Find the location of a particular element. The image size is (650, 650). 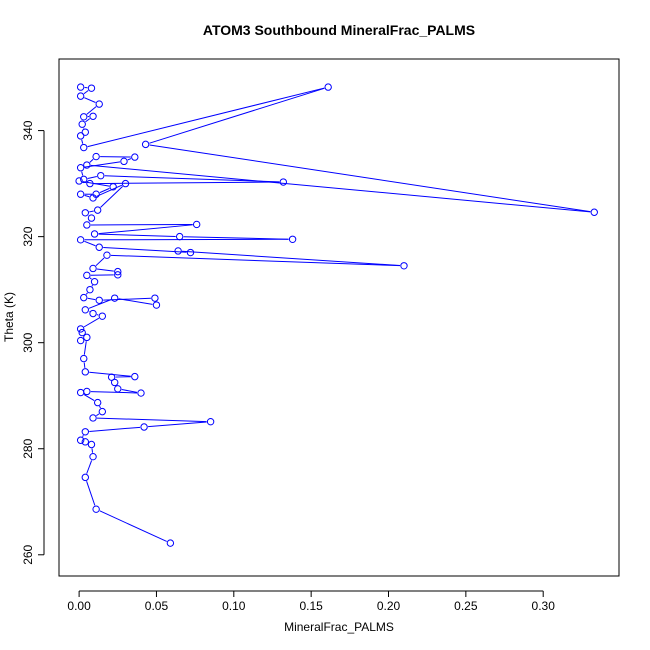

y-axis: 260 280 300 320 340 is located at coordinates (33, 342).